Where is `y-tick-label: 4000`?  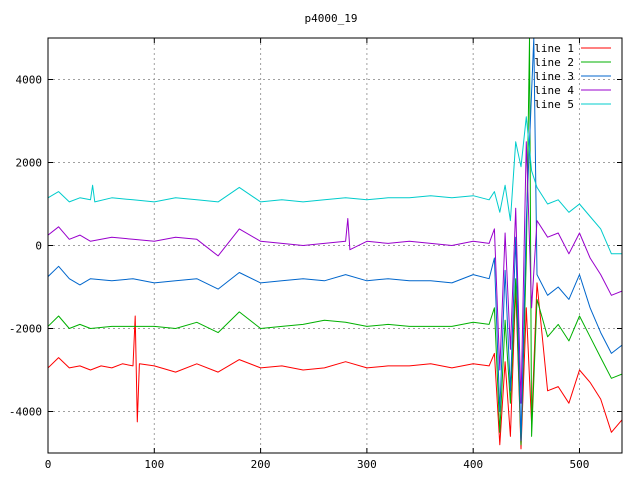
y-tick-label: 4000 is located at coordinates (29, 80).